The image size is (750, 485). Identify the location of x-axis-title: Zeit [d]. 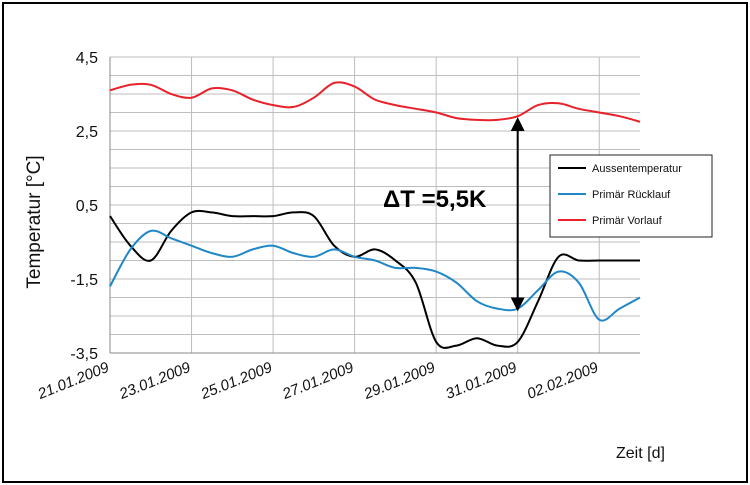
(640, 453).